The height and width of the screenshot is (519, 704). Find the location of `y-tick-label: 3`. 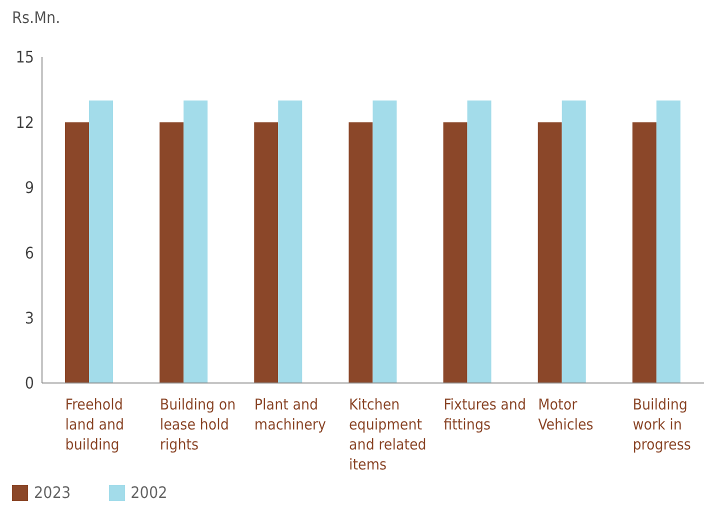

y-tick-label: 3 is located at coordinates (29, 318).